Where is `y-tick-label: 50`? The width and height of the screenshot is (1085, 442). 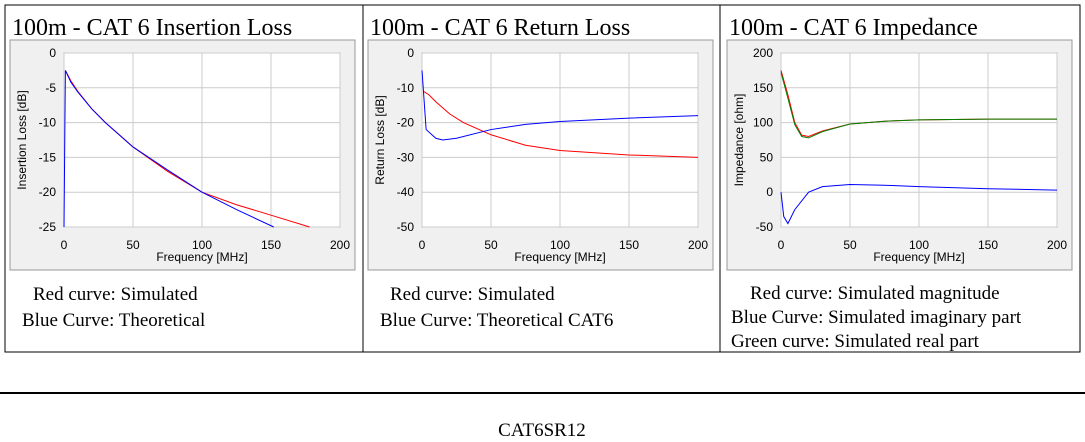
y-tick-label: 50 is located at coordinates (767, 157).